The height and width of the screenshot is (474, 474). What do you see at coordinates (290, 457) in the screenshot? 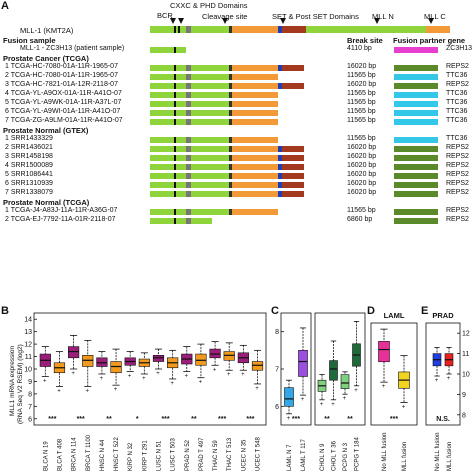
I see `category-label: LAML N 7` at bounding box center [290, 457].